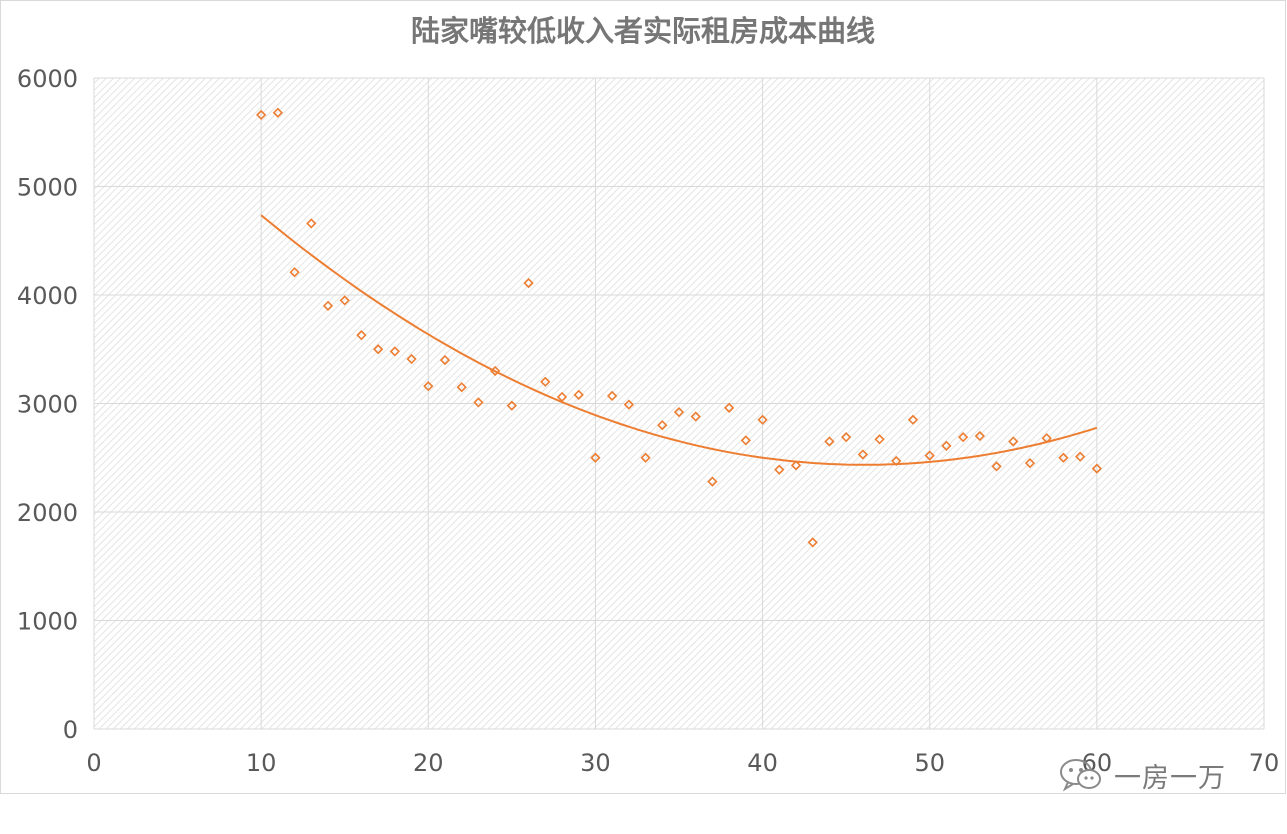 The image size is (1287, 834). Describe the element at coordinates (47, 79) in the screenshot. I see `y-tick-label: 6000` at that location.